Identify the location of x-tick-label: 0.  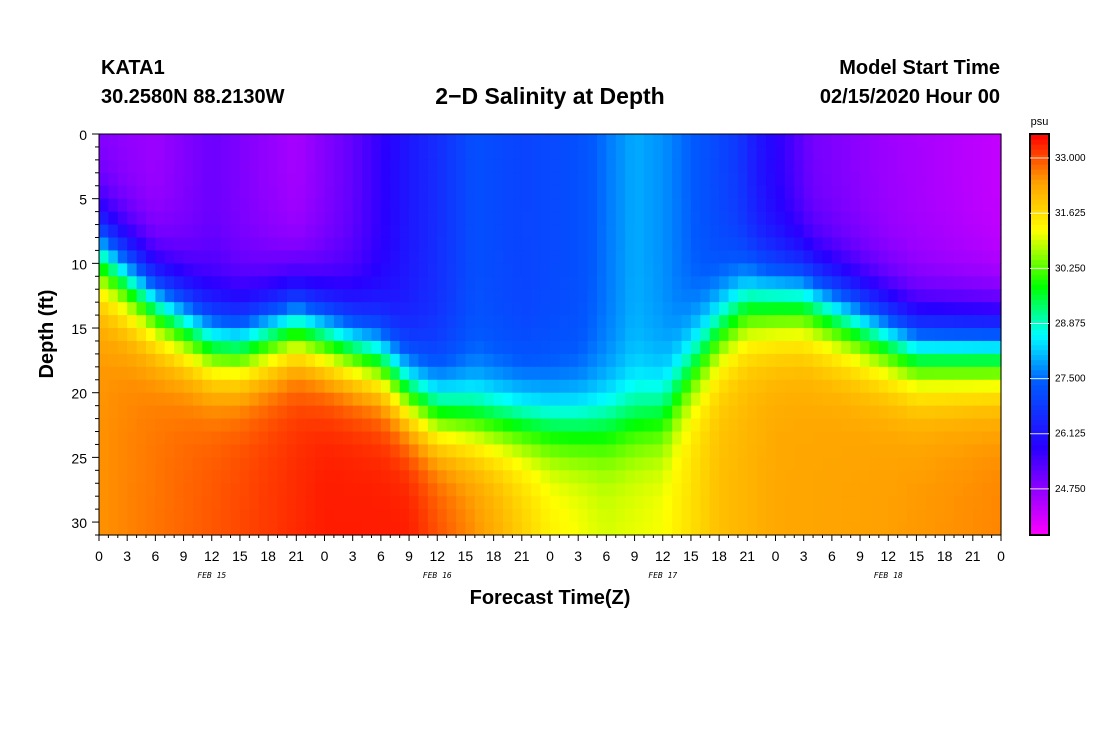
(550, 556).